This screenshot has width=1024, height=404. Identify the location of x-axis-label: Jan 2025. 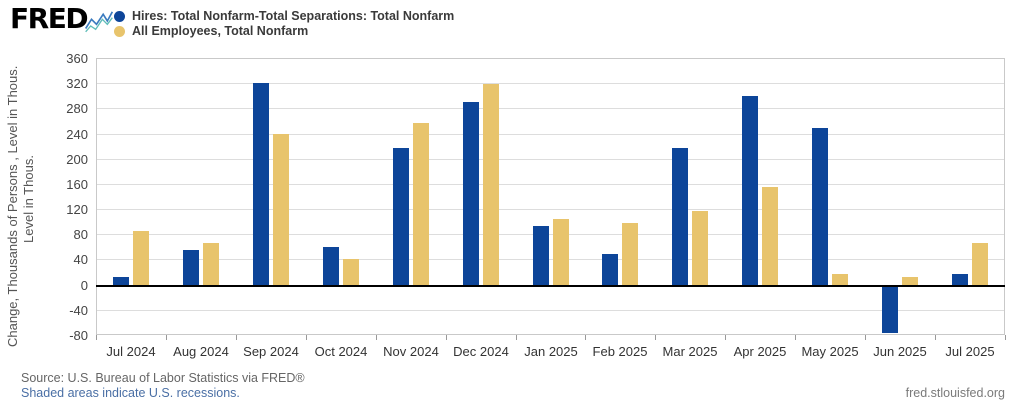
(551, 351).